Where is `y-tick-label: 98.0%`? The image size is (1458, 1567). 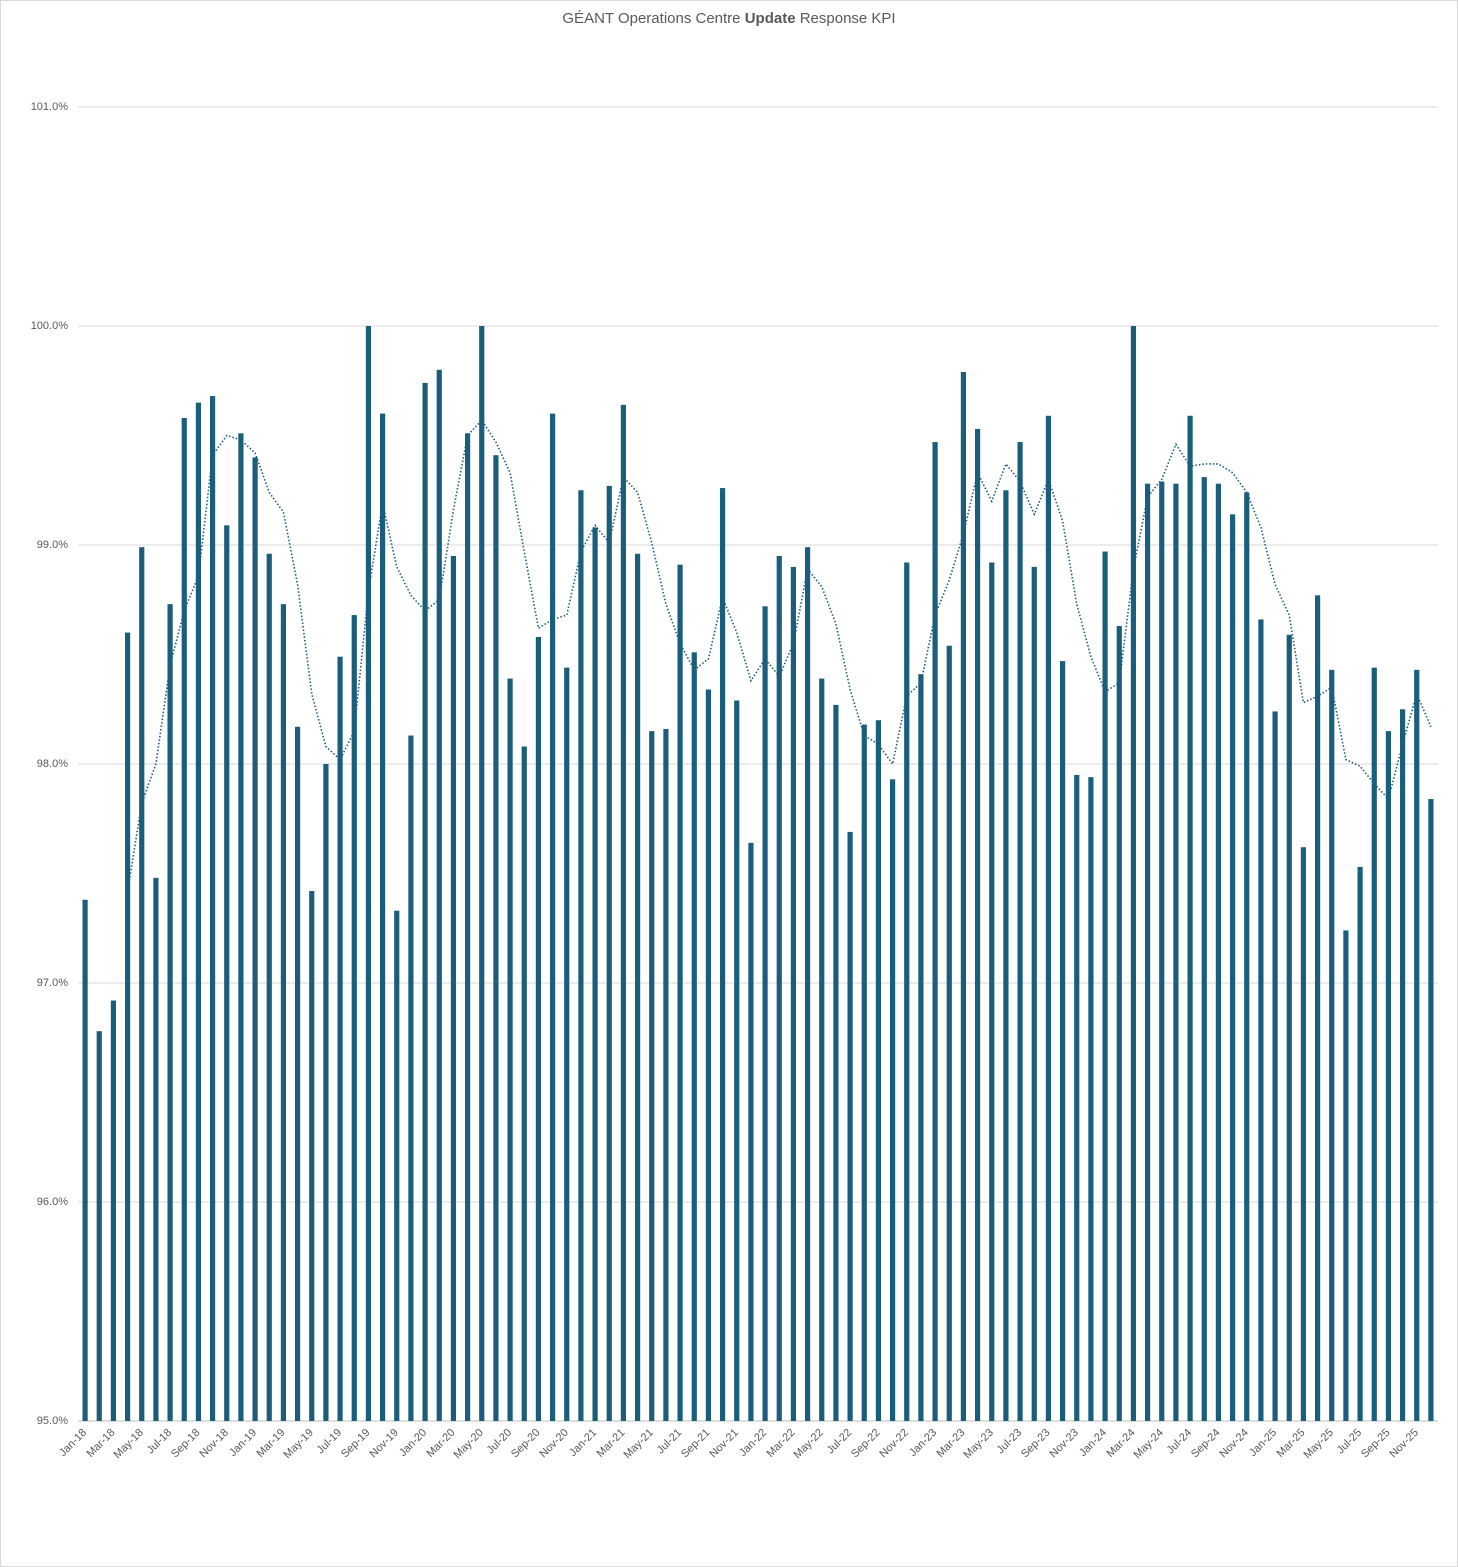 y-tick-label: 98.0% is located at coordinates (52, 764).